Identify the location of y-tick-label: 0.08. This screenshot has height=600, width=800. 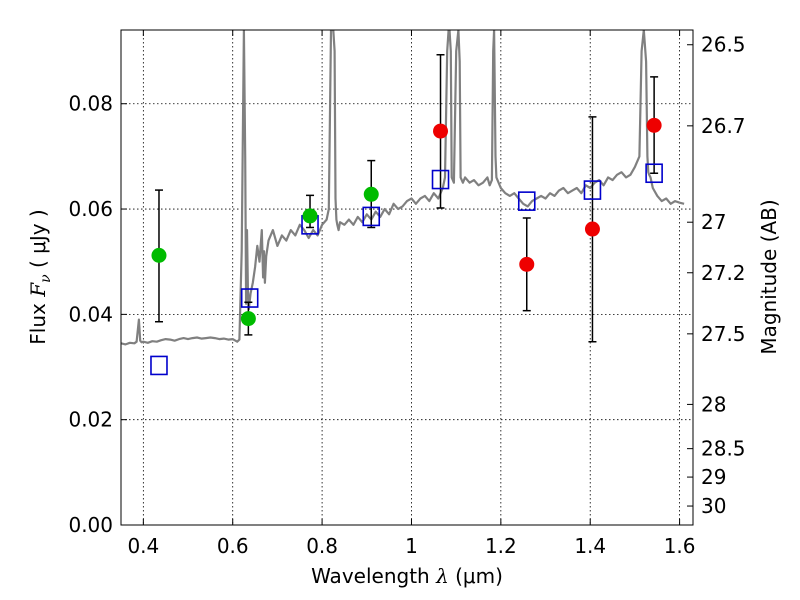
(90, 104).